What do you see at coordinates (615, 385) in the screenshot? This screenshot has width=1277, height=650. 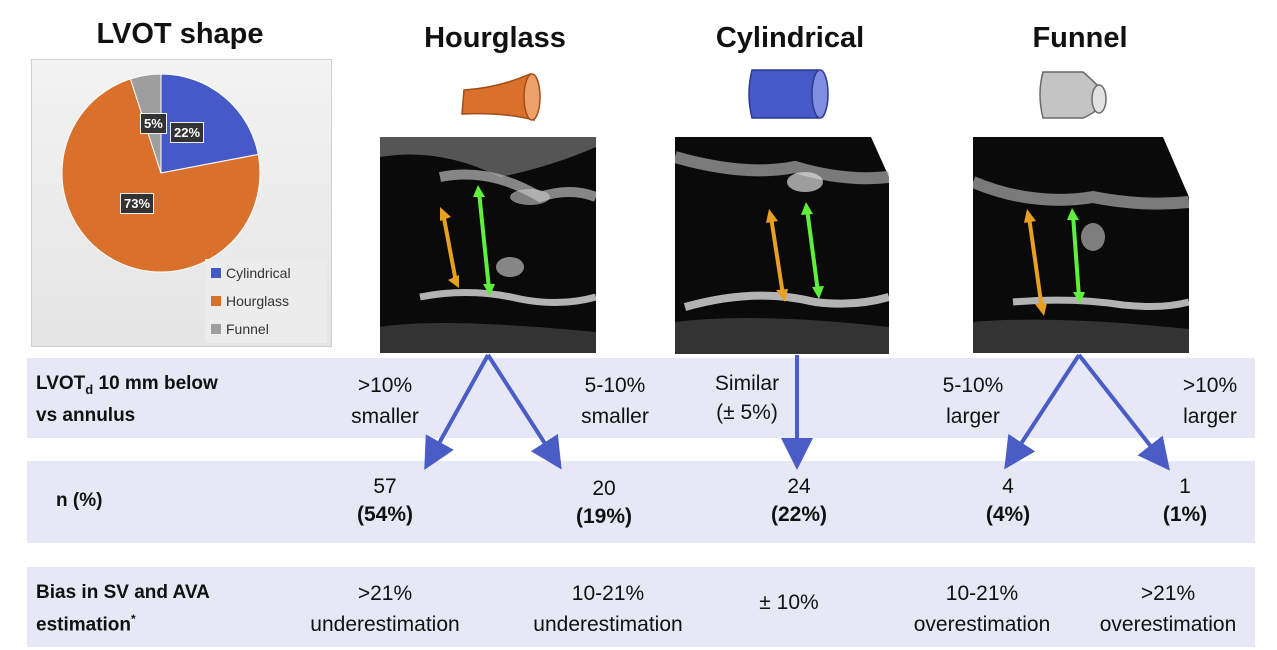 I see `lvot-cell-2-l1: 5-10%` at bounding box center [615, 385].